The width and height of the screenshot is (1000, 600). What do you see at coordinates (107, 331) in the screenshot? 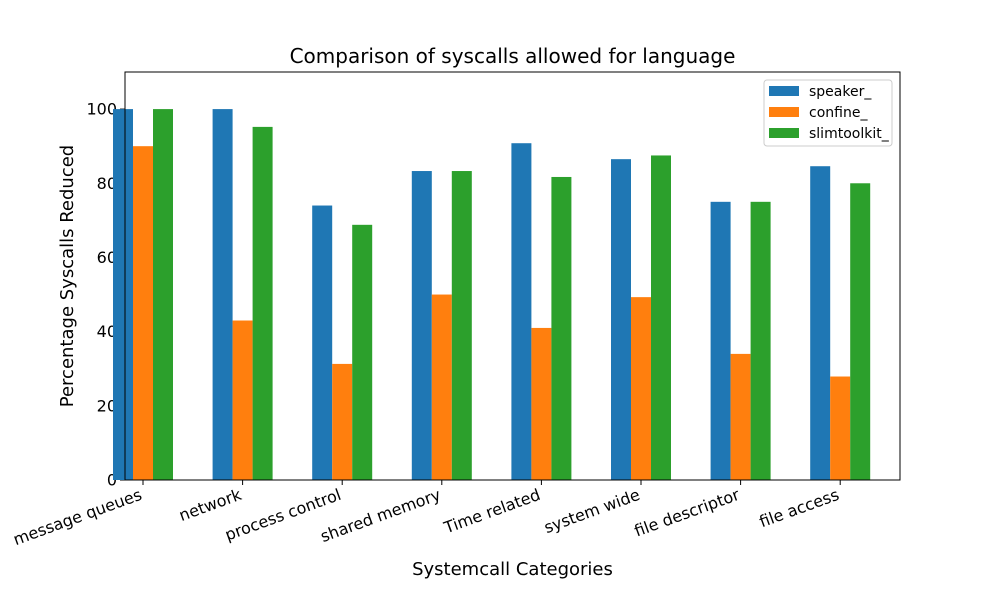
I see `y-tick-label: 40` at bounding box center [107, 331].